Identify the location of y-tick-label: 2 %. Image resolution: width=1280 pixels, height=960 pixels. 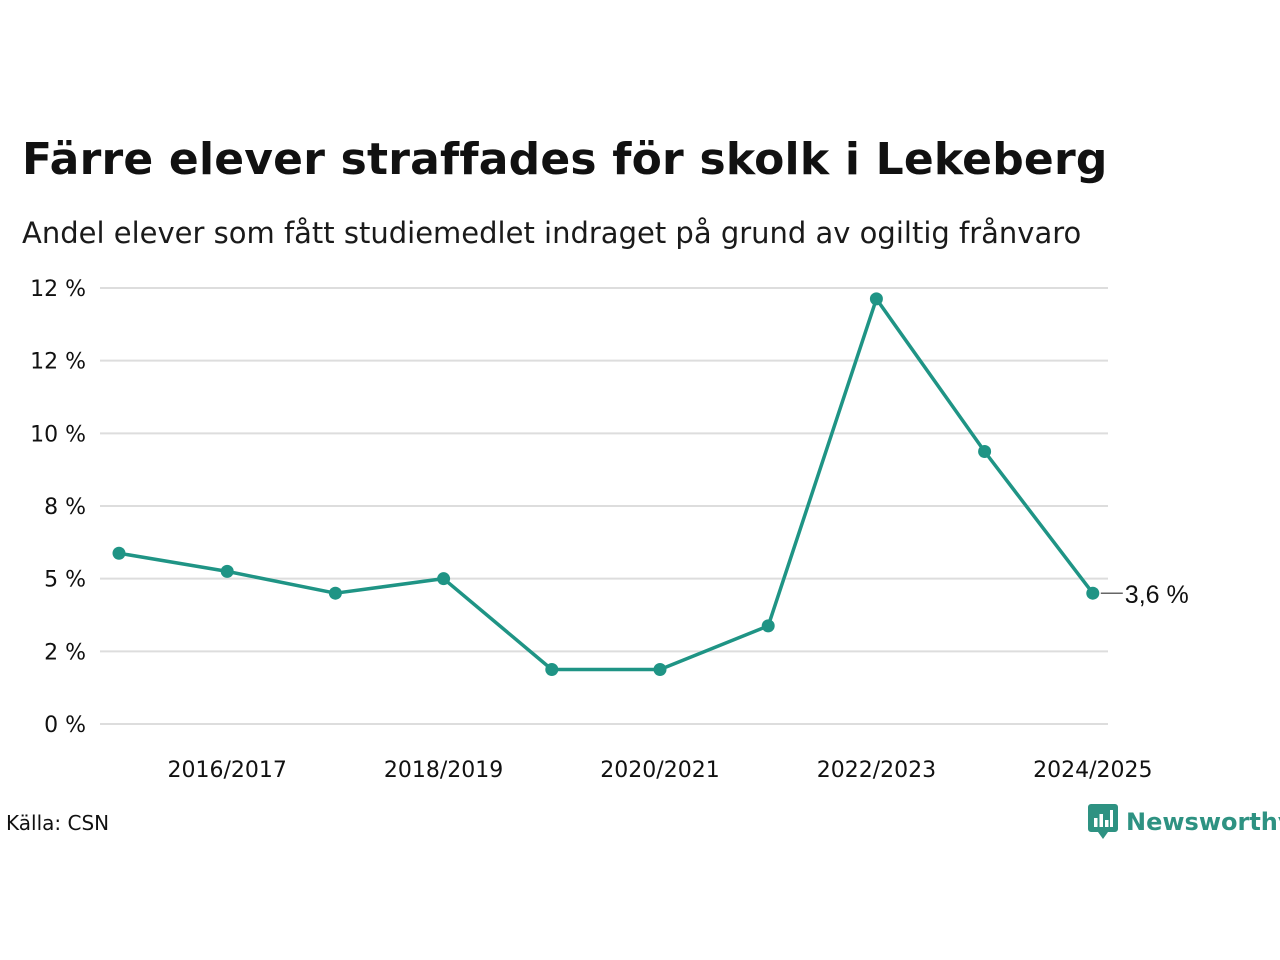
(65, 652).